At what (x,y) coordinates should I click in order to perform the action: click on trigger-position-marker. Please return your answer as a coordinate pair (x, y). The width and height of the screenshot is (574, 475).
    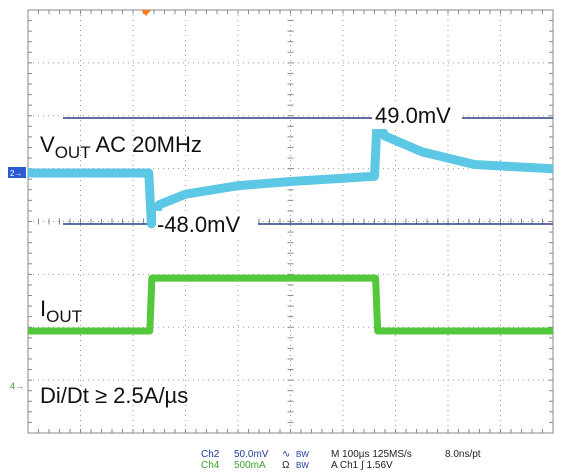
    Looking at the image, I should click on (146, 13).